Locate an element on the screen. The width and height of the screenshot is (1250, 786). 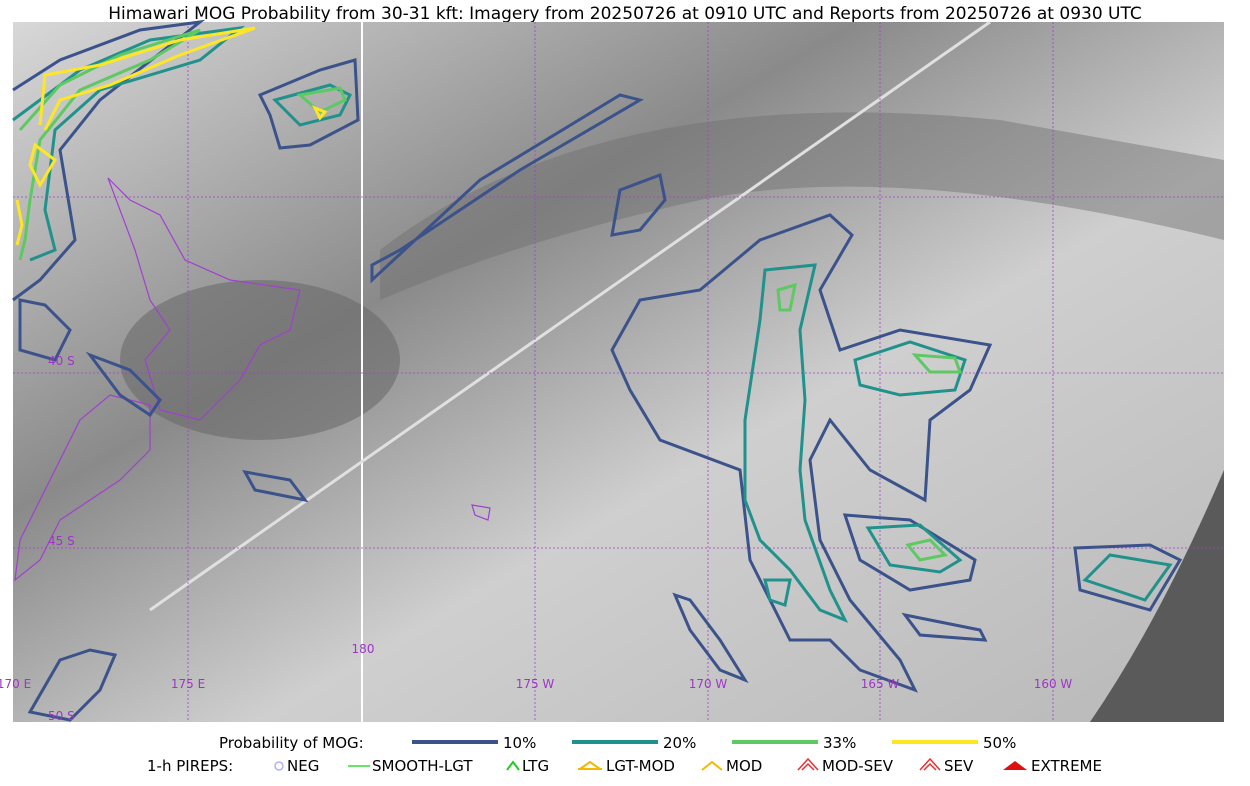
lon-label: 170 E is located at coordinates (15, 684).